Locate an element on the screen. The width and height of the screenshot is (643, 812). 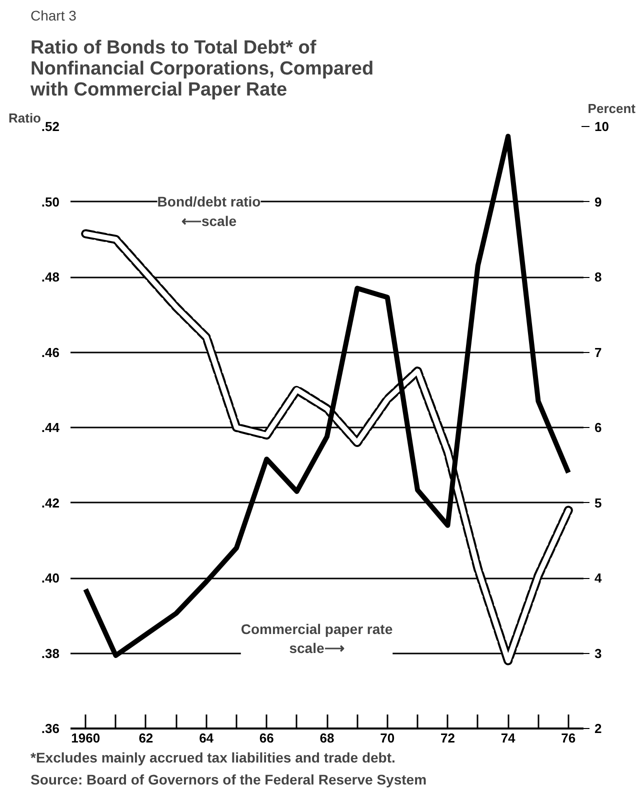
y-tick-label: .36 is located at coordinates (50, 728).